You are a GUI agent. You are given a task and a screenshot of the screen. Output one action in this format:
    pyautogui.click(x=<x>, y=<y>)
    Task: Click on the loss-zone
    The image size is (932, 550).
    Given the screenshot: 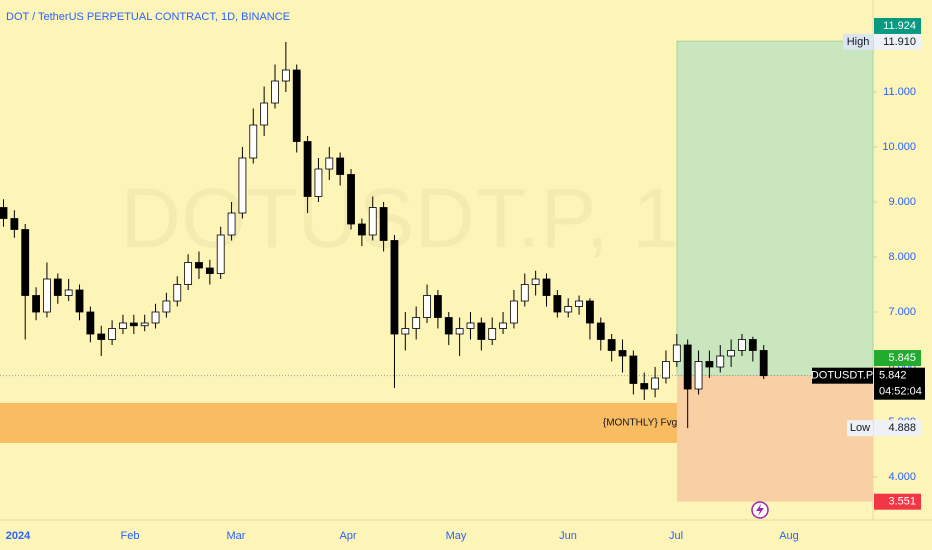 What is the action you would take?
    pyautogui.click(x=775, y=438)
    